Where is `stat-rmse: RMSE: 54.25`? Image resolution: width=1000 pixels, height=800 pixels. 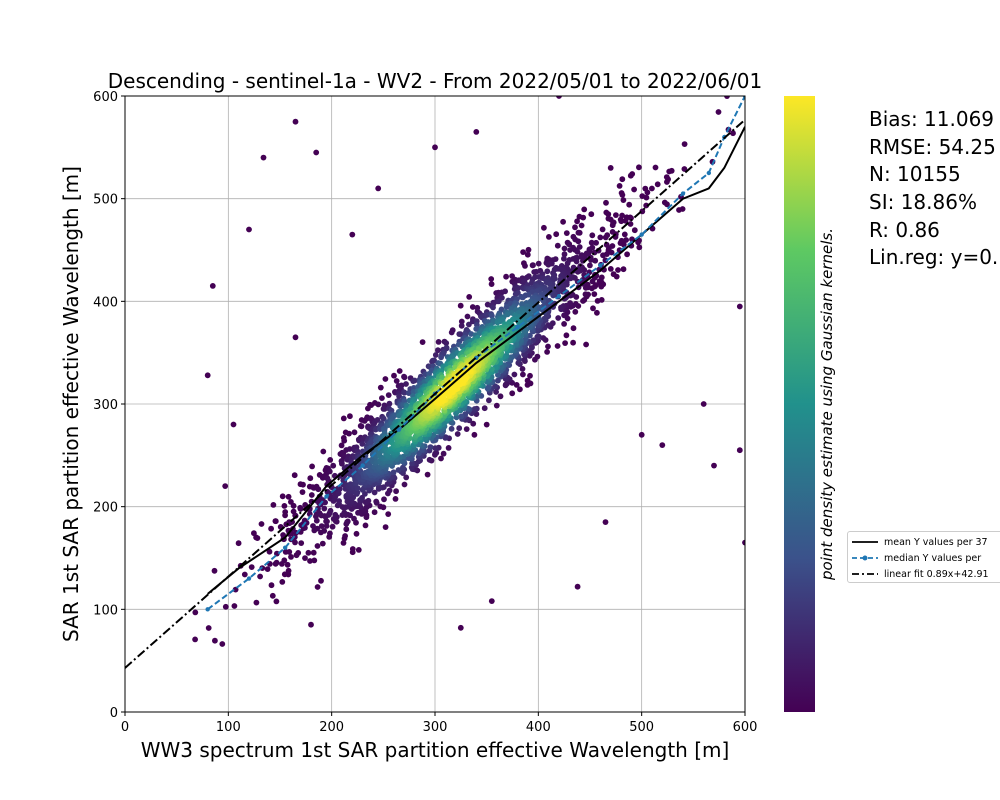
stat-rmse: RMSE: 54.25 is located at coordinates (932, 146).